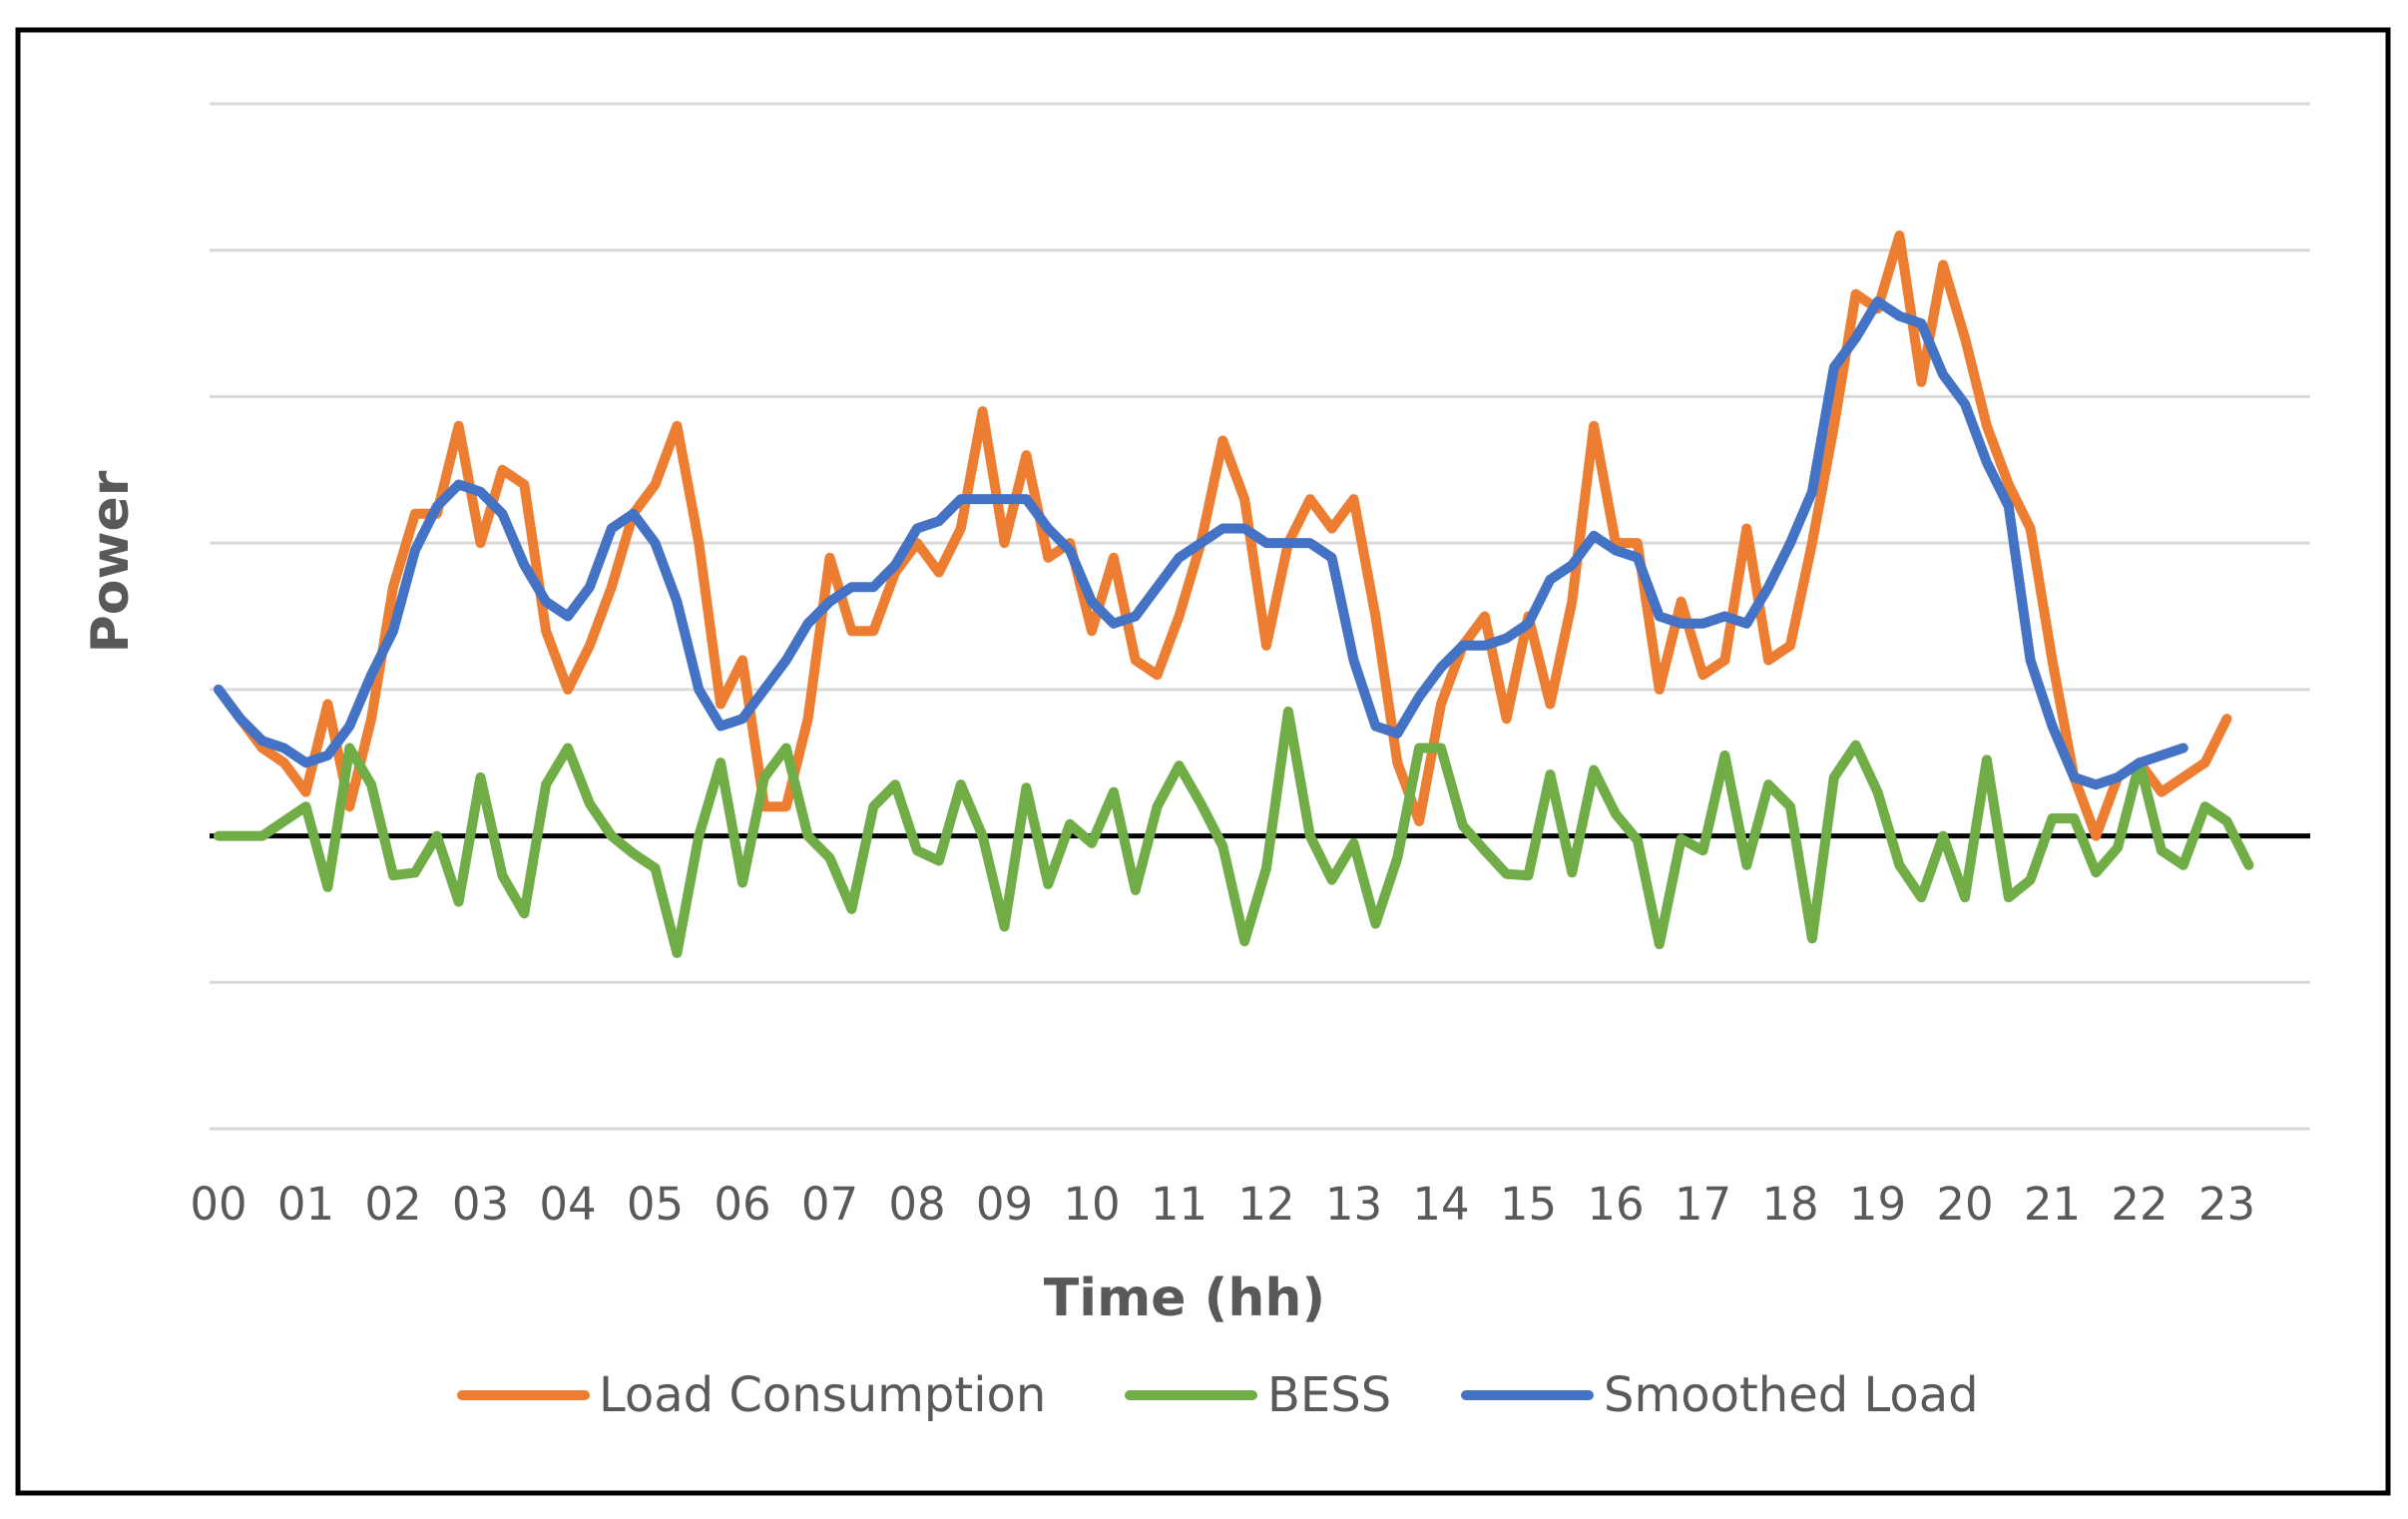  What do you see at coordinates (742, 1204) in the screenshot?
I see `x-tick-label: 06` at bounding box center [742, 1204].